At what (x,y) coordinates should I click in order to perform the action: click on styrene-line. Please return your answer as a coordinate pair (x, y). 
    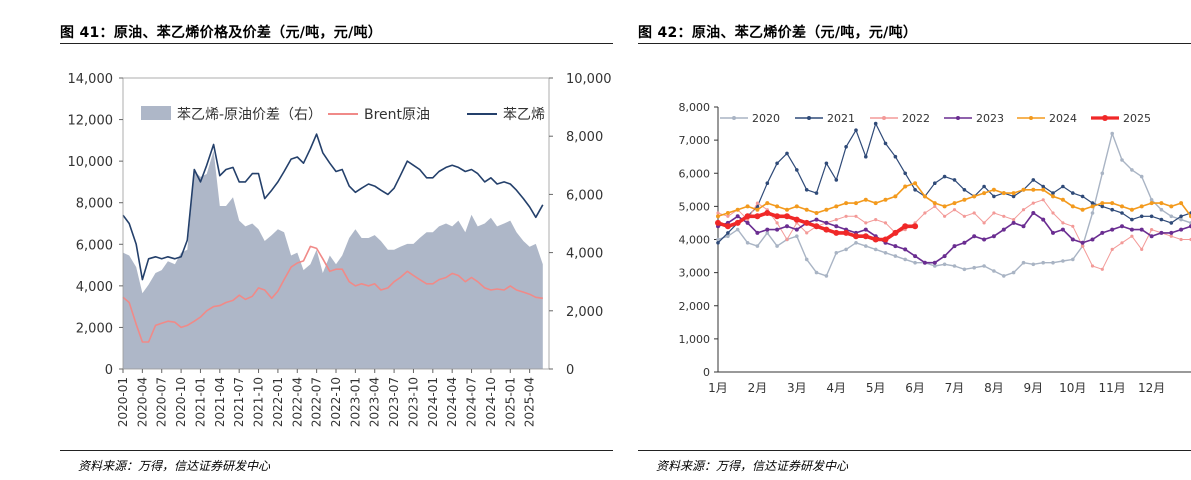
    Looking at the image, I should click on (333, 207).